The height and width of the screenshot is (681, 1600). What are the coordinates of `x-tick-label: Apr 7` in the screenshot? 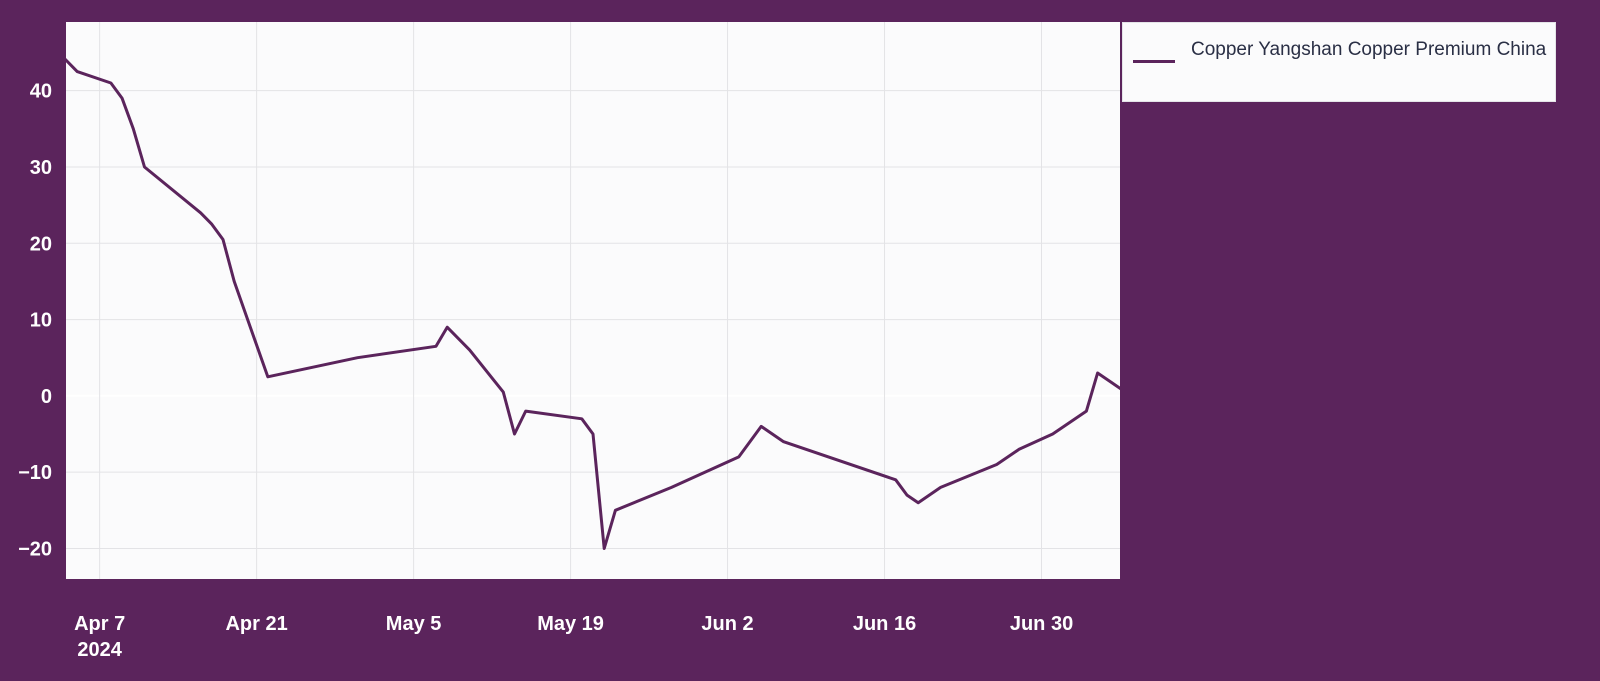 It's located at (99, 624).